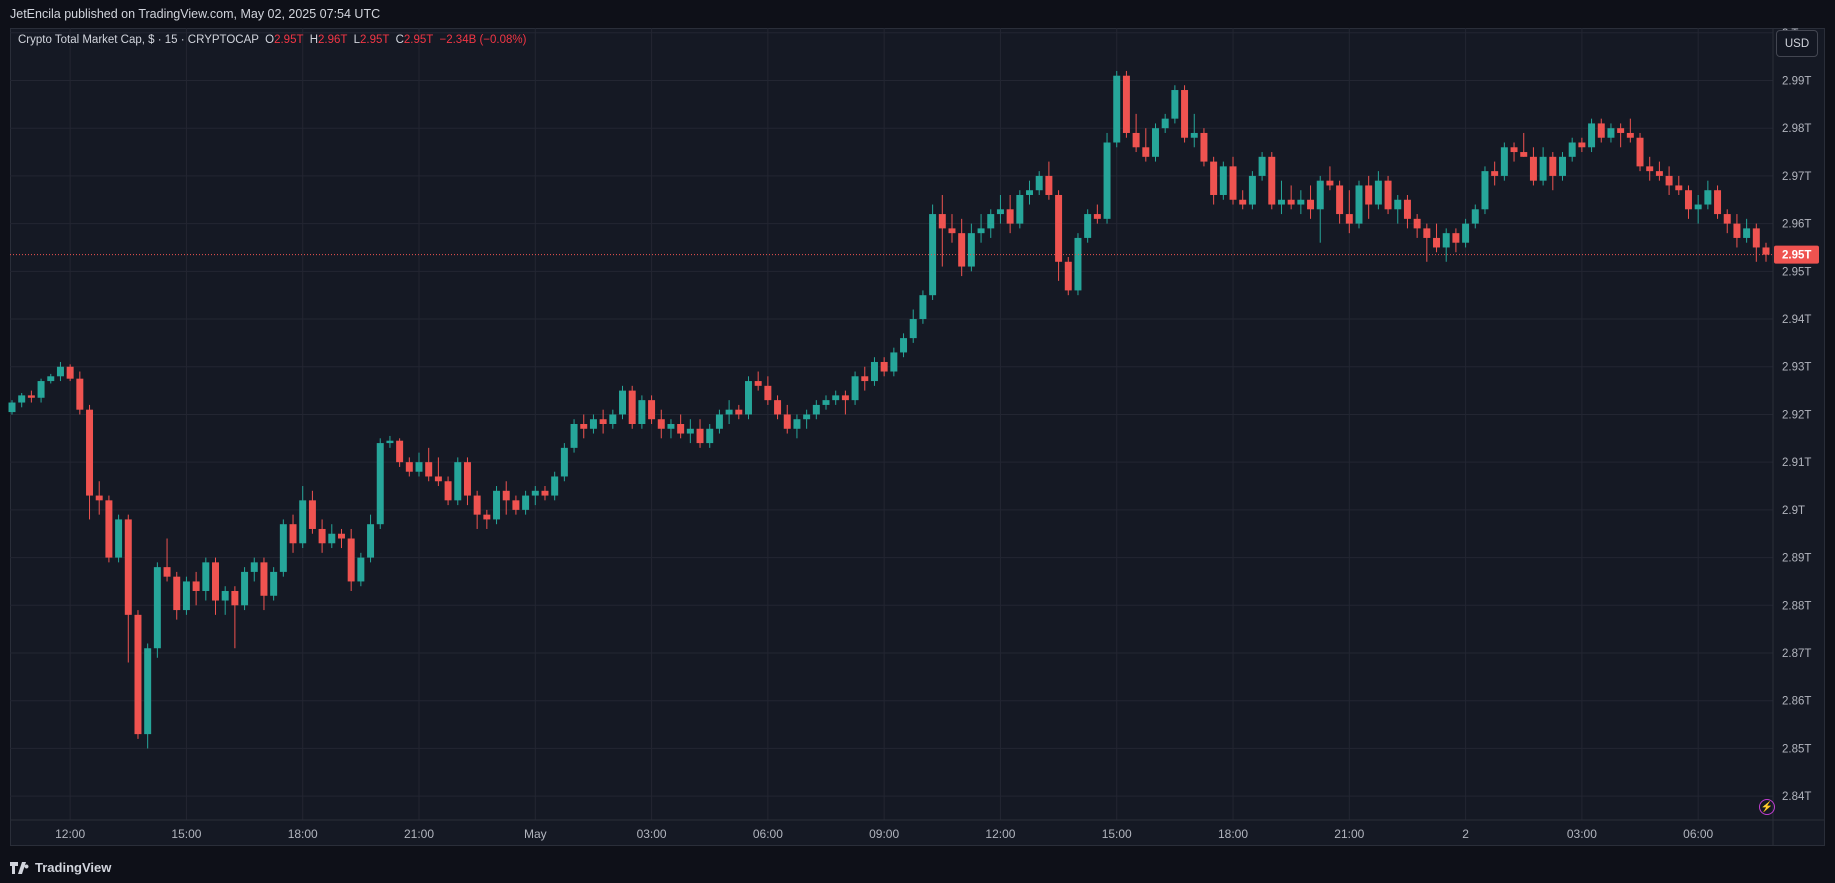 Image resolution: width=1835 pixels, height=883 pixels. What do you see at coordinates (186, 834) in the screenshot?
I see `x-tick-label: 15:00` at bounding box center [186, 834].